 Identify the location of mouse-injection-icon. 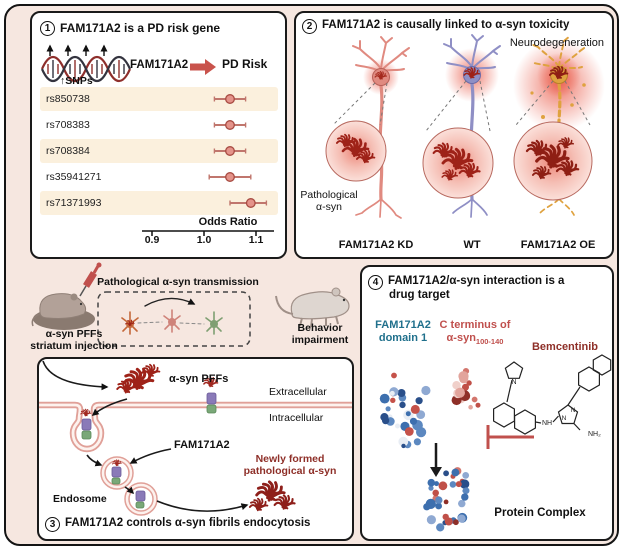
(66, 296).